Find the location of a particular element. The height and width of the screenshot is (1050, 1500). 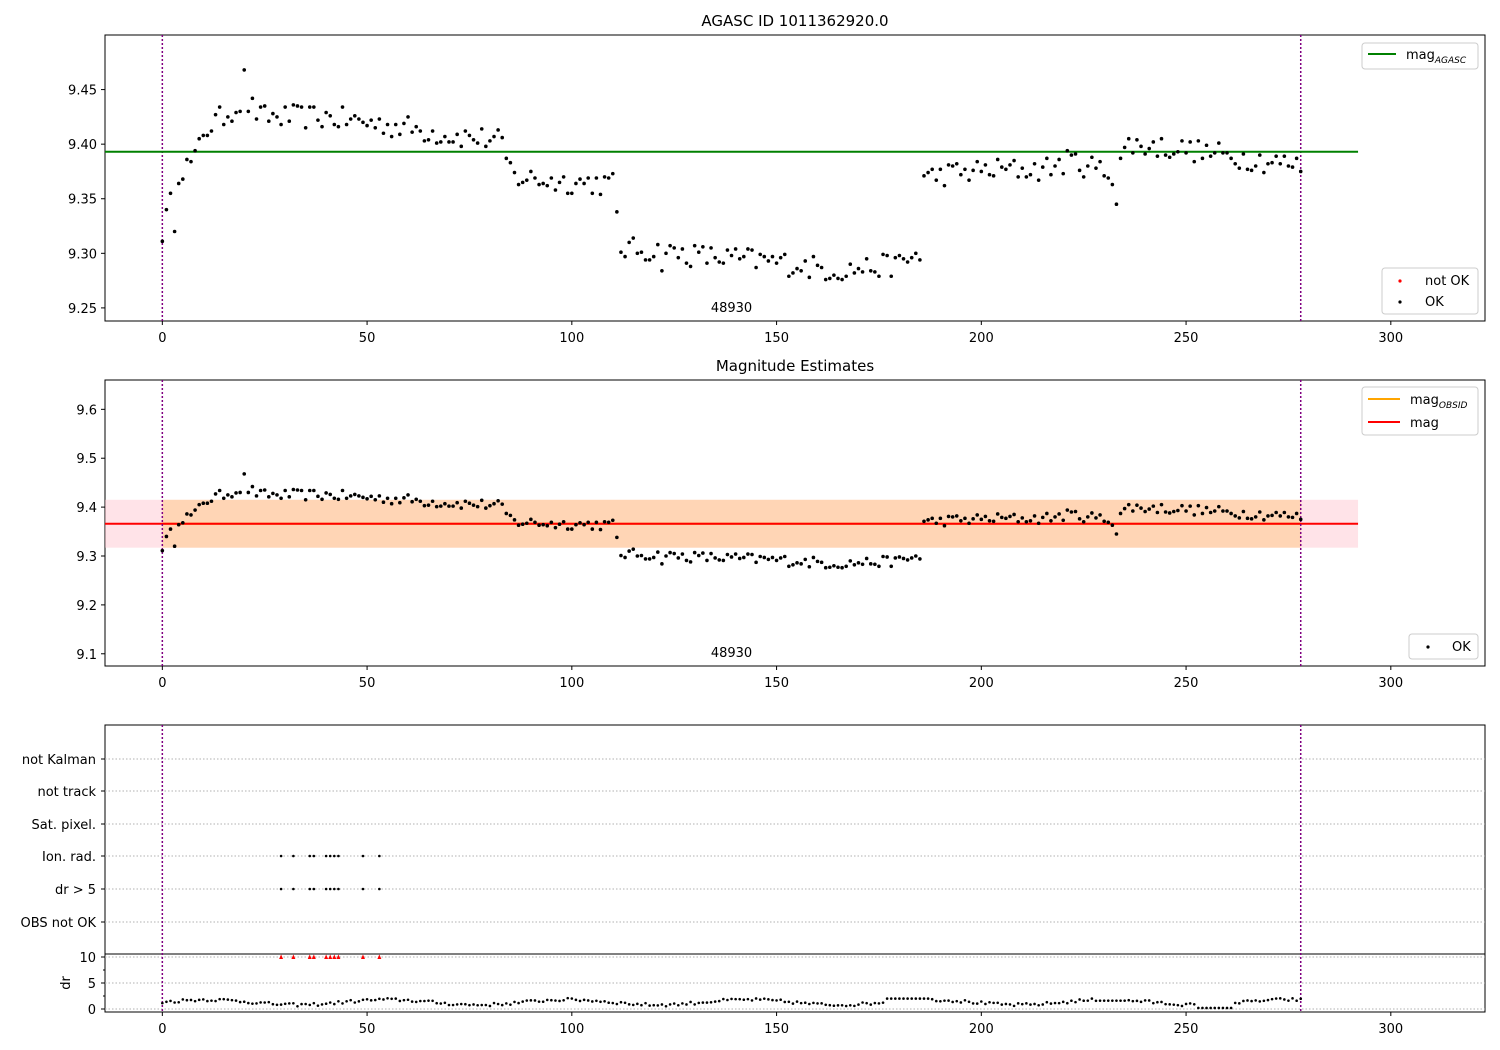

flag-point is located at coordinates (310, 856).